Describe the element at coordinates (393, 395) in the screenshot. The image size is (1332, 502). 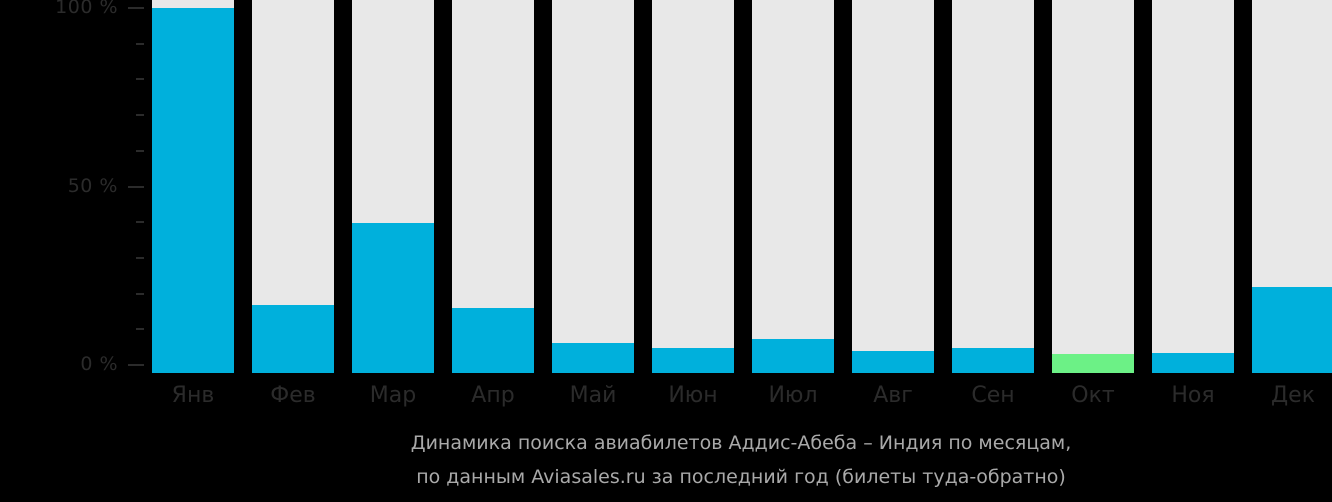
I see `x-tick-label: Мар` at that location.